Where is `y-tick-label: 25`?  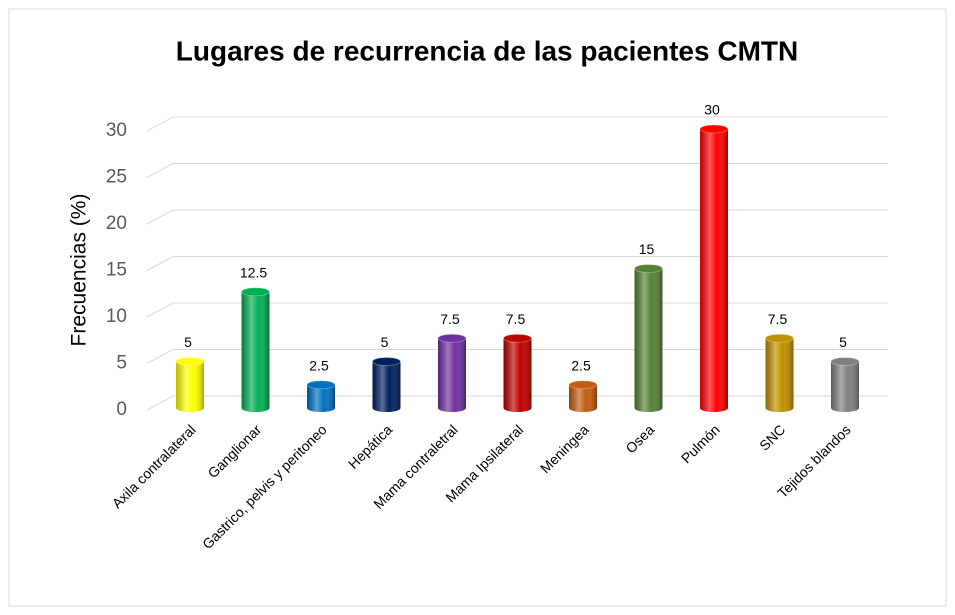 y-tick-label: 25 is located at coordinates (116, 177).